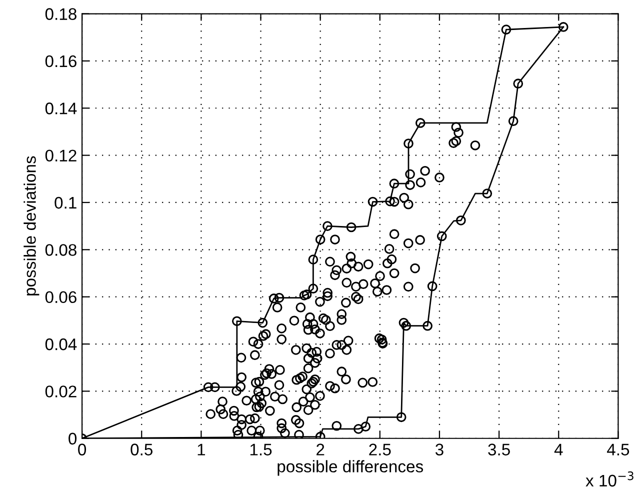  I want to click on text: x 10$^{−3}$, so click(610, 479).